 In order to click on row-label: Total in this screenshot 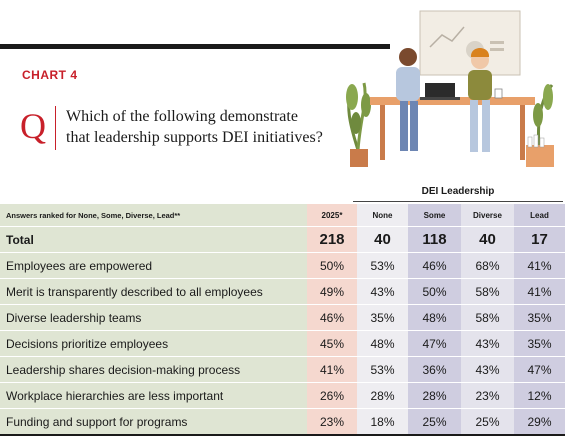, I will do `click(153, 239)`.